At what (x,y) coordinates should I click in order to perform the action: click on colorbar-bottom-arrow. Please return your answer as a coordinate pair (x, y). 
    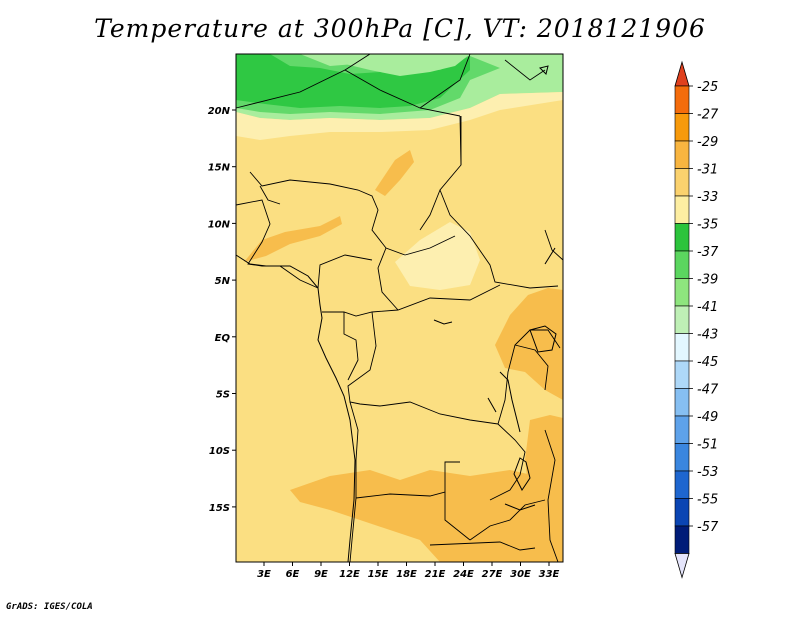
    Looking at the image, I should click on (682, 566).